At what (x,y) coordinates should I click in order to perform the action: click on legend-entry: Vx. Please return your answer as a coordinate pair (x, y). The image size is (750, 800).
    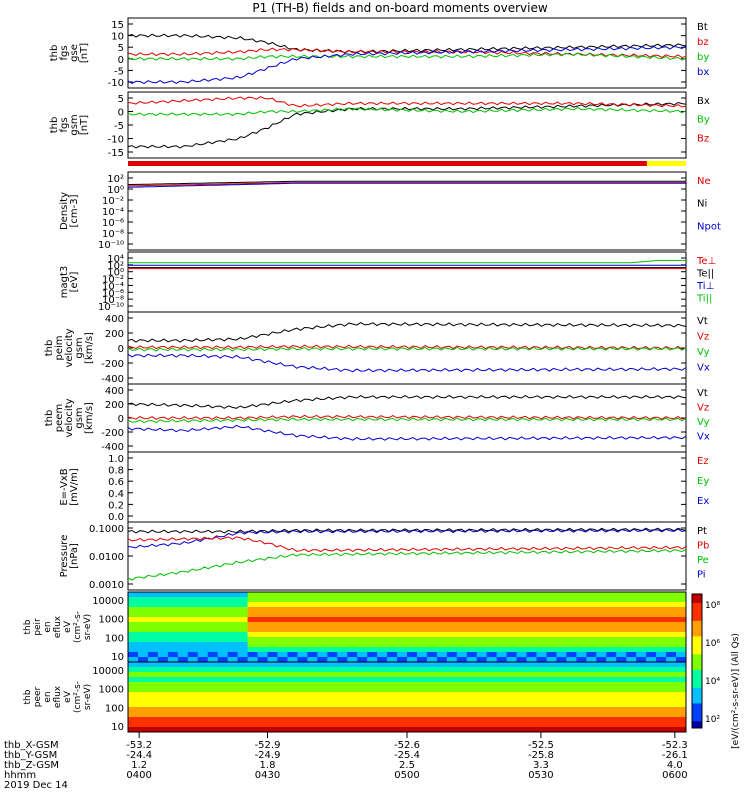
    Looking at the image, I should click on (703, 368).